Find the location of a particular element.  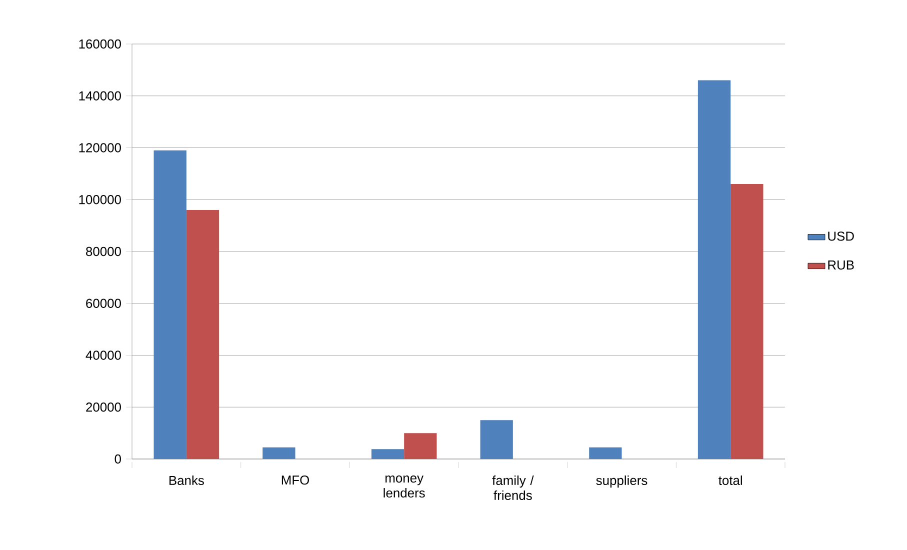

x-tick-label: family / friends is located at coordinates (513, 488).